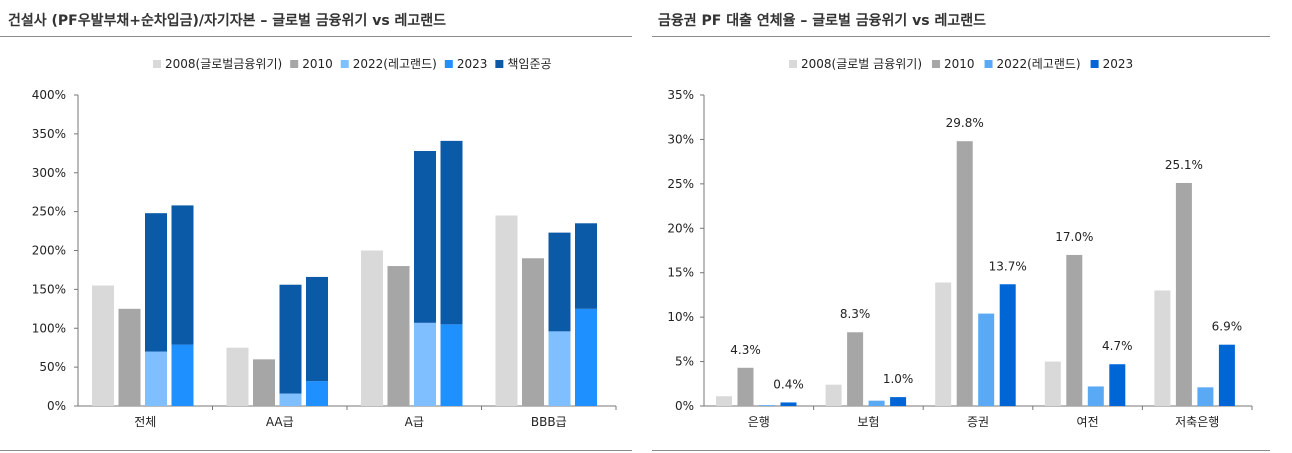 This screenshot has width=1292, height=453. Describe the element at coordinates (959, 64) in the screenshot. I see `right-legend-label-1: 2010` at that location.